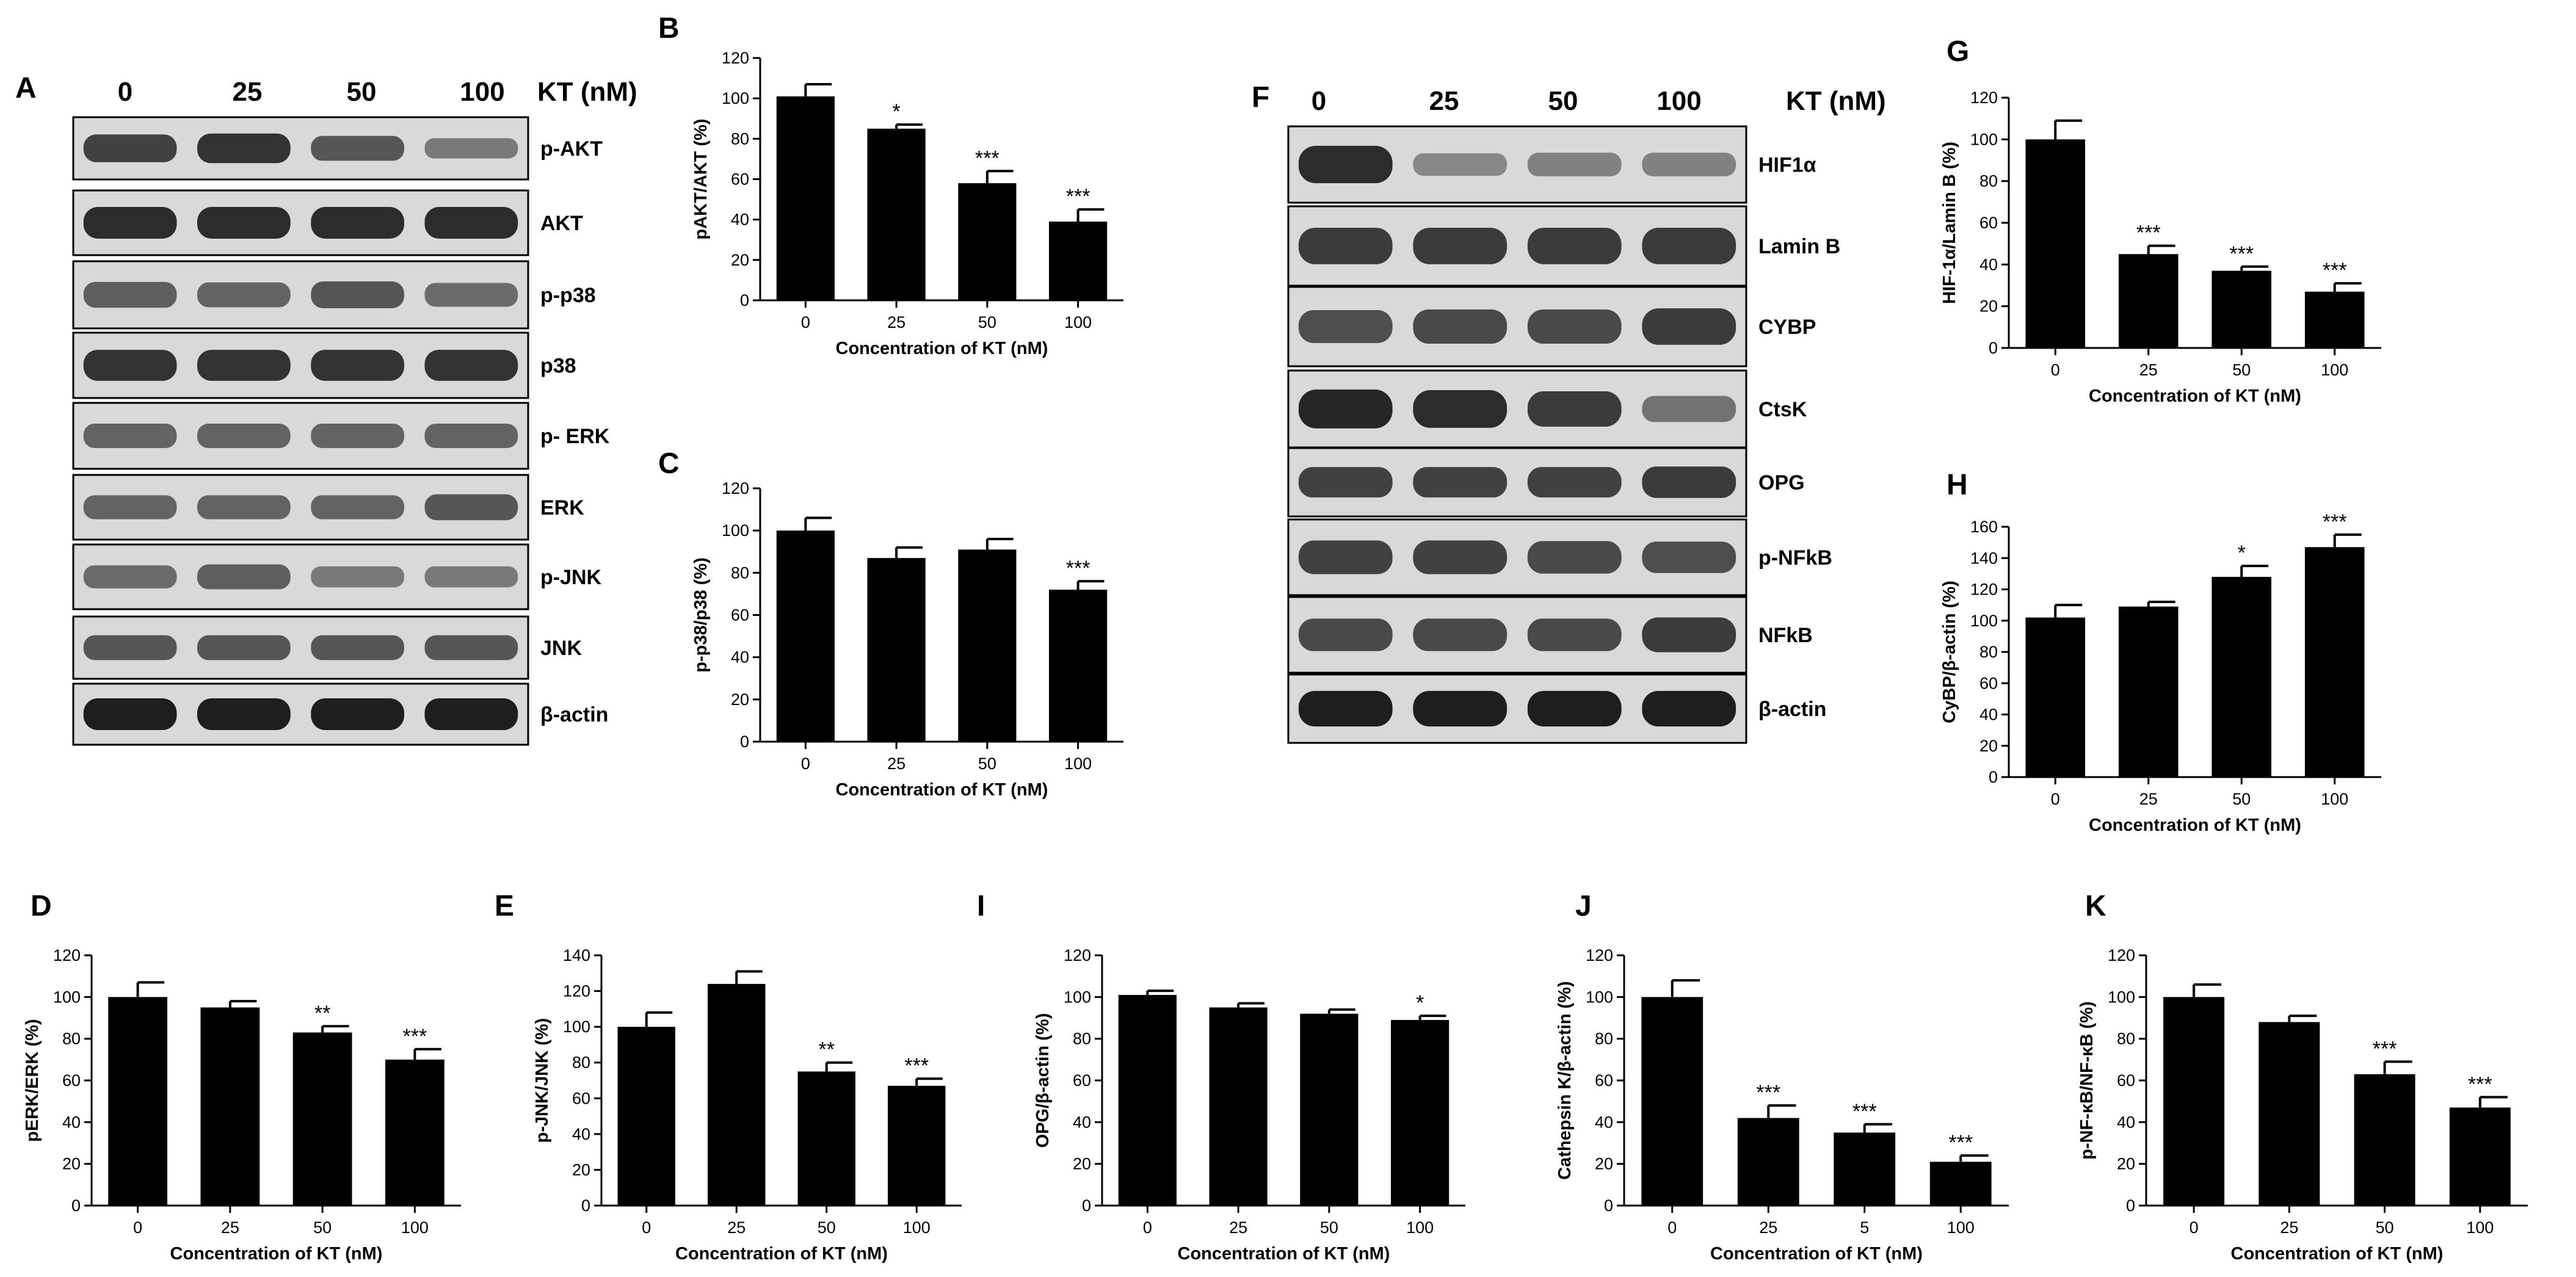 The width and height of the screenshot is (2576, 1277). Describe the element at coordinates (1260, 97) in the screenshot. I see `panel-letter: F` at that location.